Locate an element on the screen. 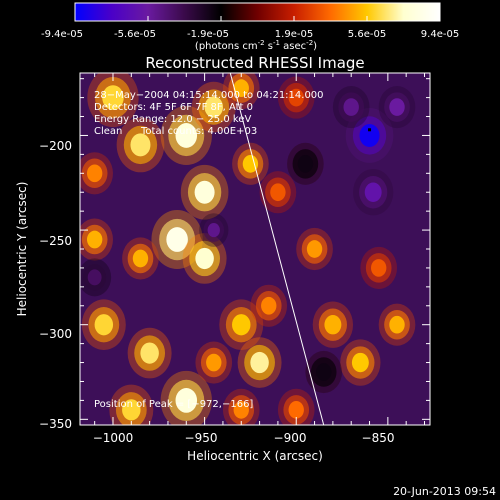  y-axis-label: Heliocentric Y (arcsec) is located at coordinates (22, 249).